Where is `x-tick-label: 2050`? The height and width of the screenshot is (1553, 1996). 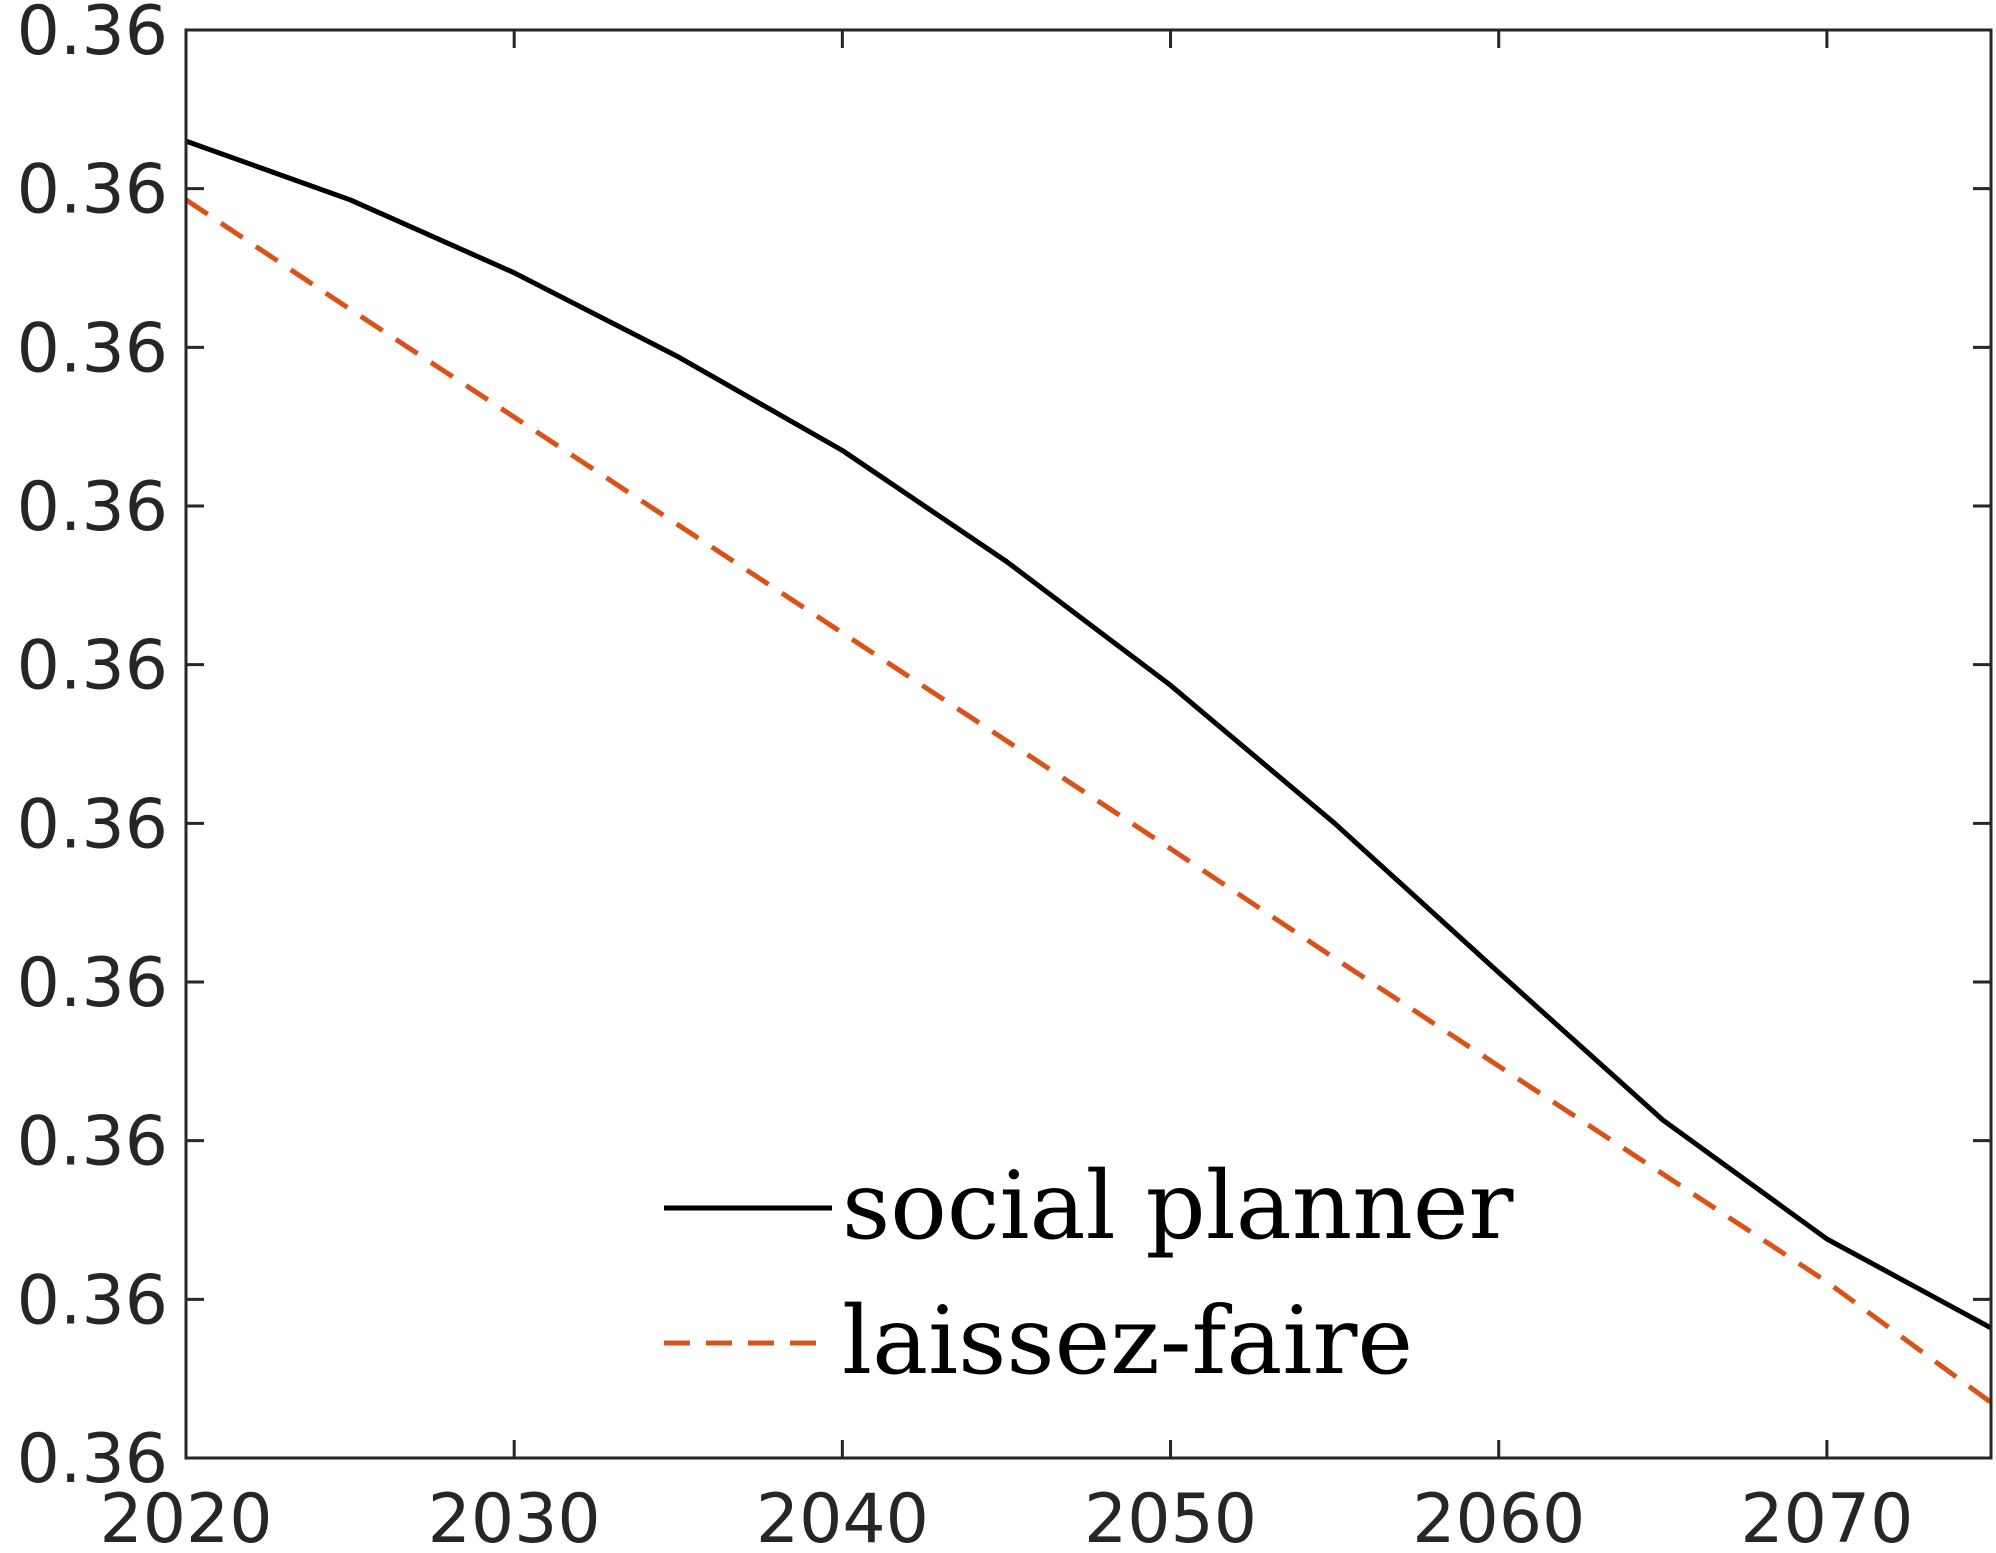
x-tick-label: 2050 is located at coordinates (1170, 1516).